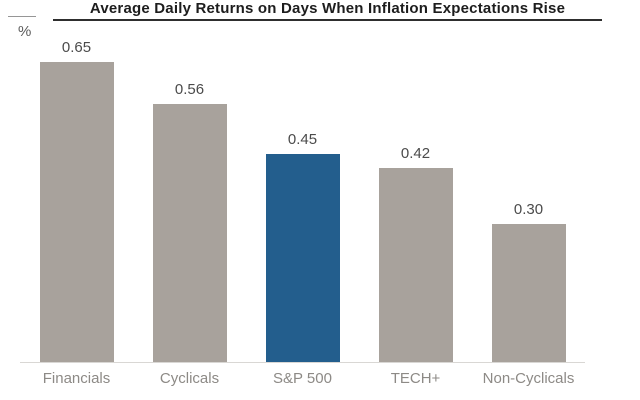  I want to click on bar-value-label: 0.42, so click(415, 153).